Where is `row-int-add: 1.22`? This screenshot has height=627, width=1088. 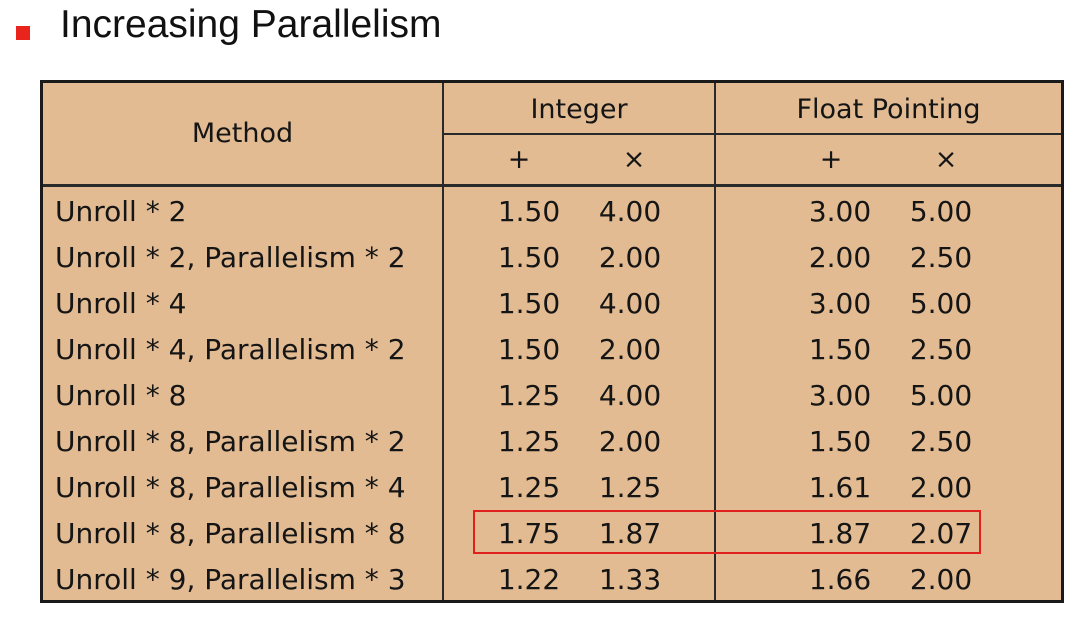 row-int-add: 1.22 is located at coordinates (529, 579).